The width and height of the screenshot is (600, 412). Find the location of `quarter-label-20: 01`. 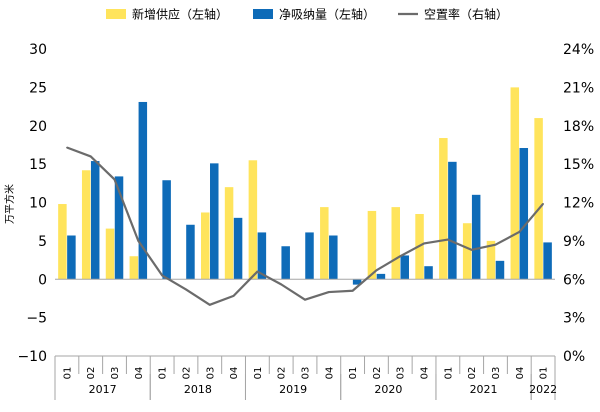

quarter-label-20: 01 is located at coordinates (544, 373).